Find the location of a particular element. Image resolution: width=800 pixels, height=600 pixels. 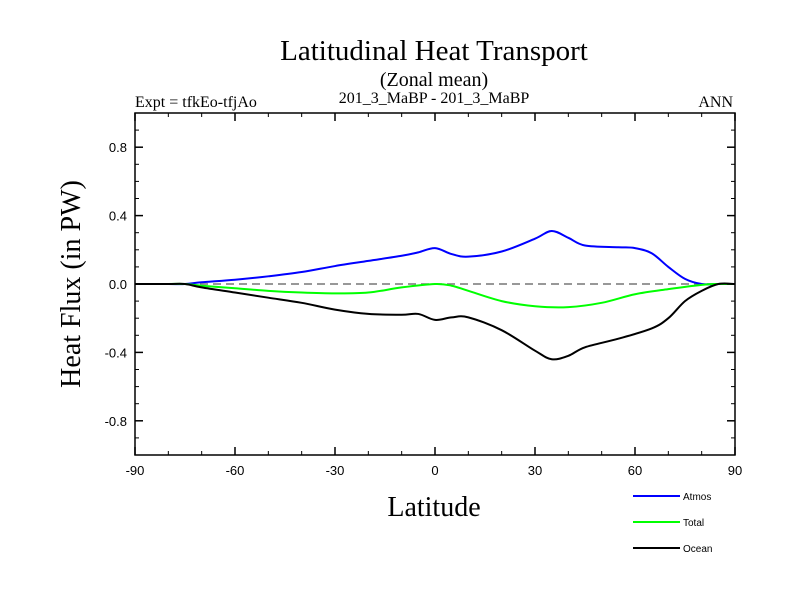

y-tick-label: -0.4 is located at coordinates (116, 352).